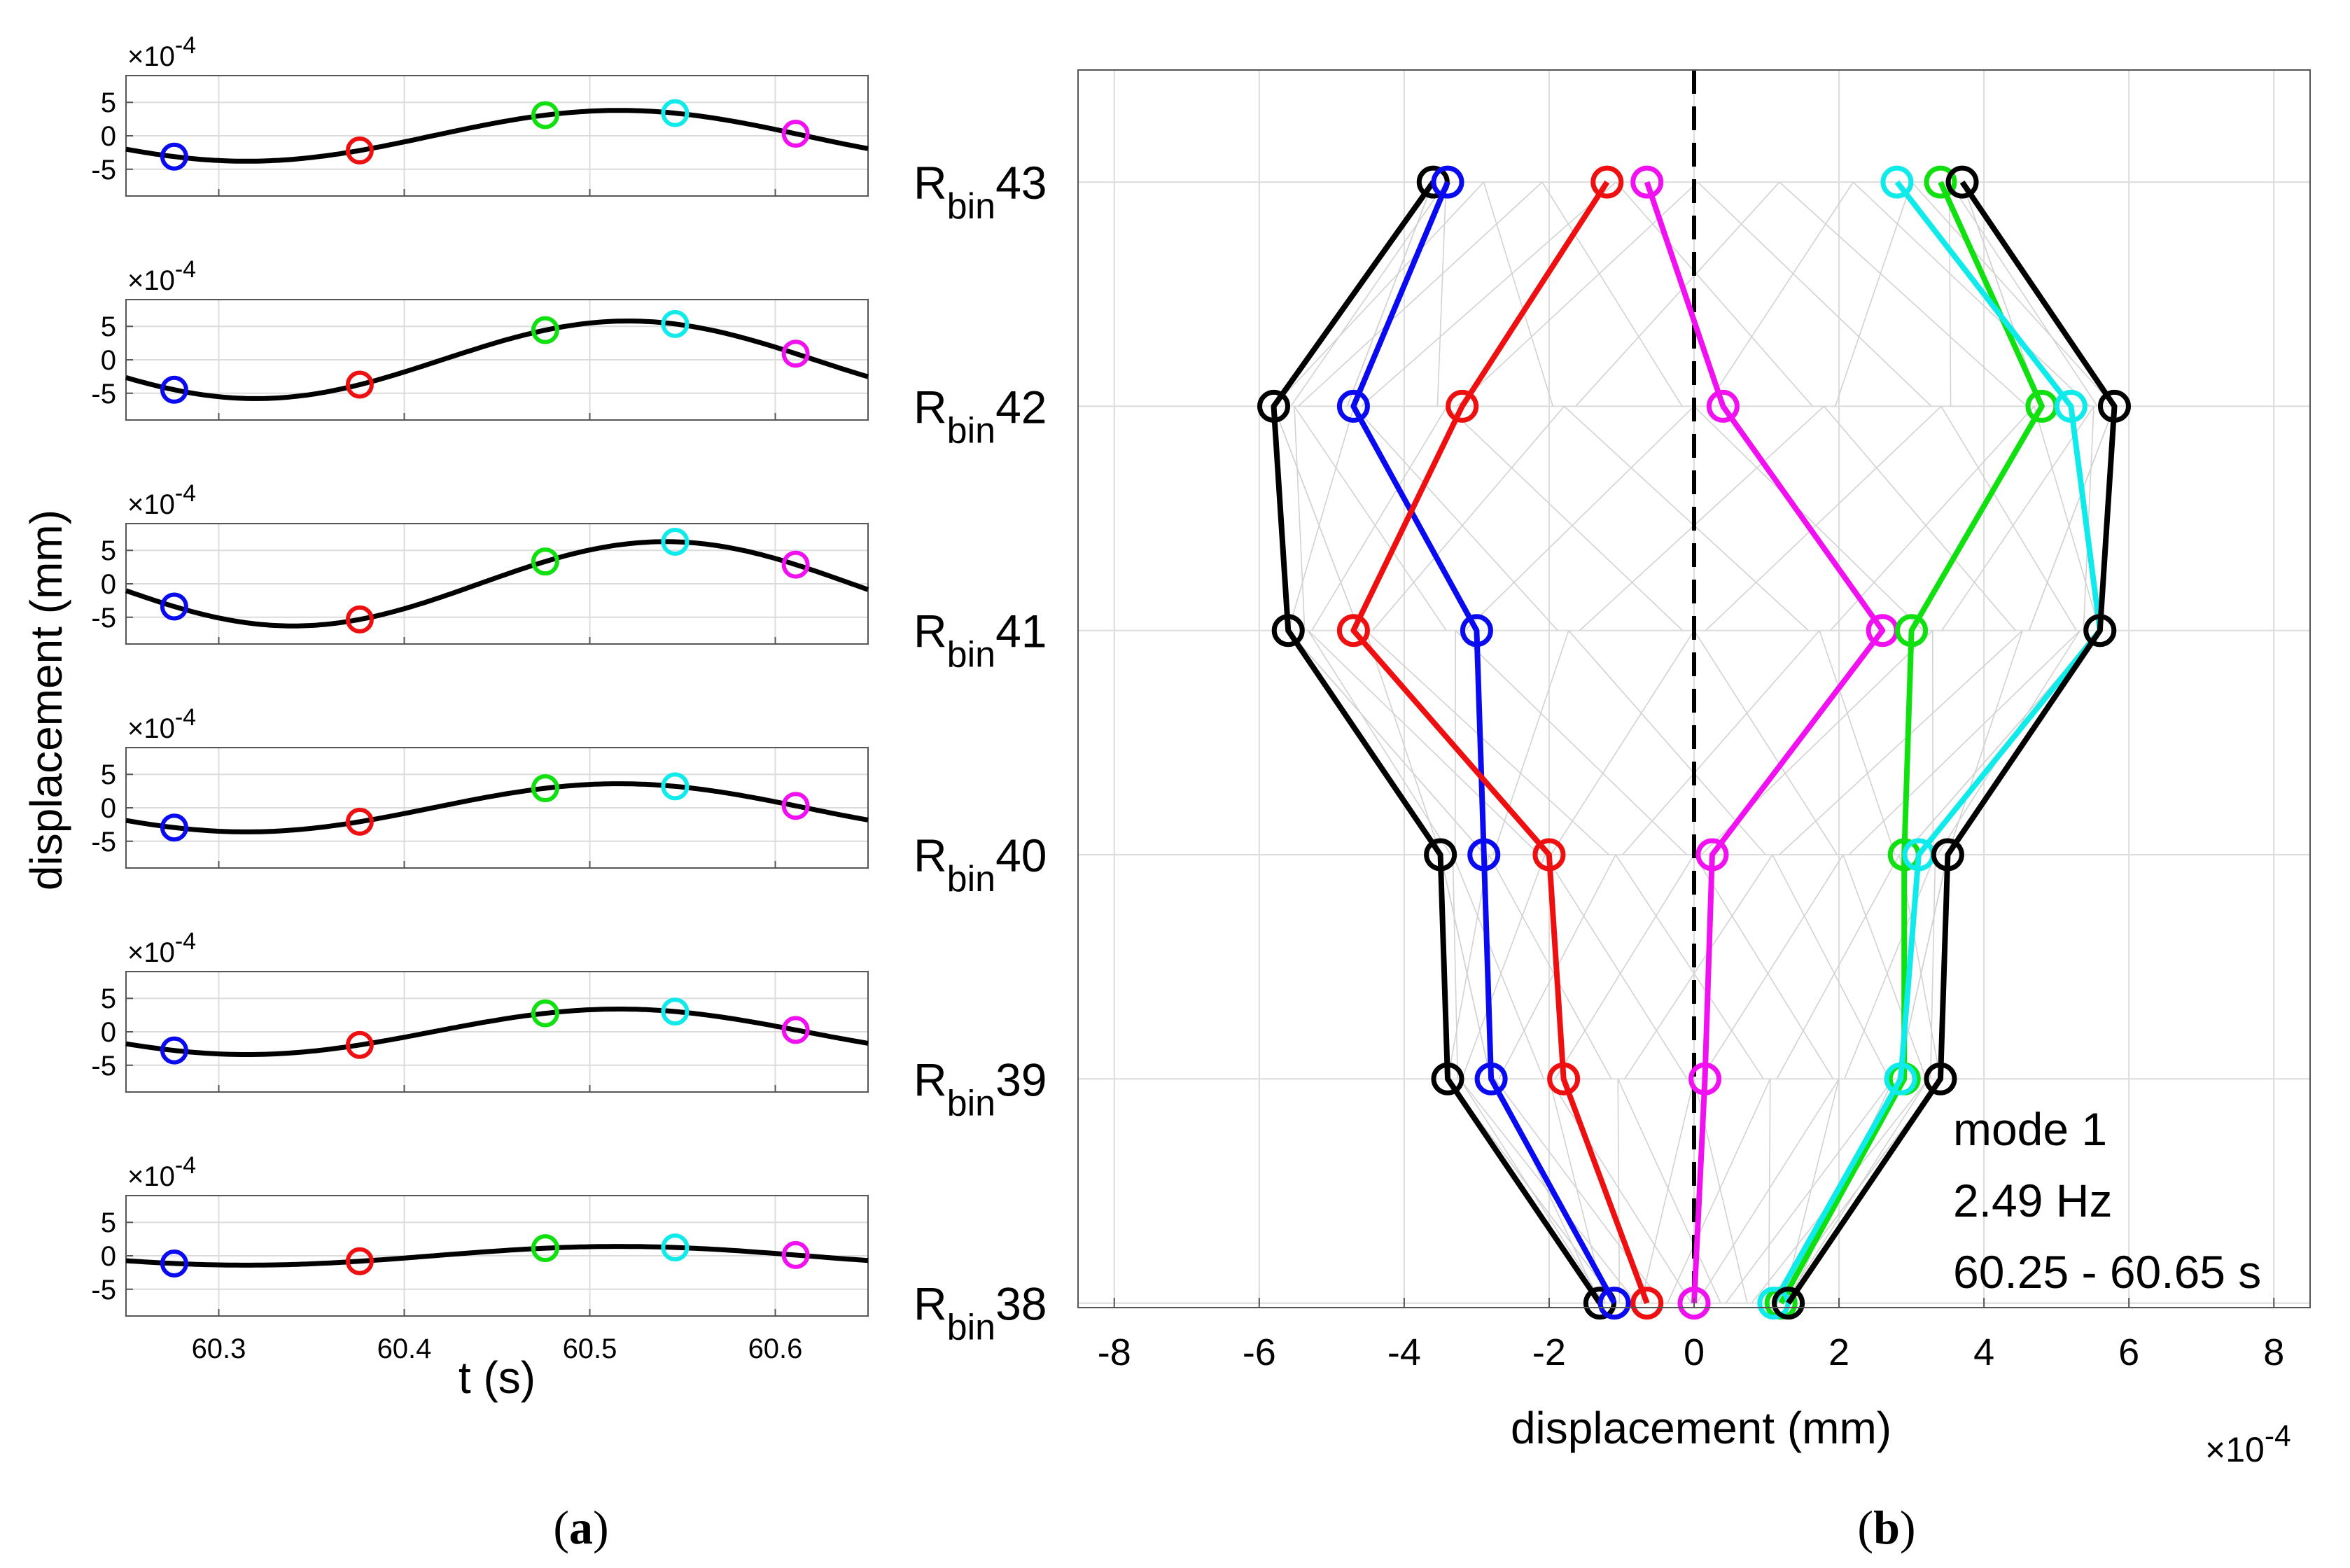  Describe the element at coordinates (2032, 1200) in the screenshot. I see `annotation-frequency: 2.49 Hz` at that location.